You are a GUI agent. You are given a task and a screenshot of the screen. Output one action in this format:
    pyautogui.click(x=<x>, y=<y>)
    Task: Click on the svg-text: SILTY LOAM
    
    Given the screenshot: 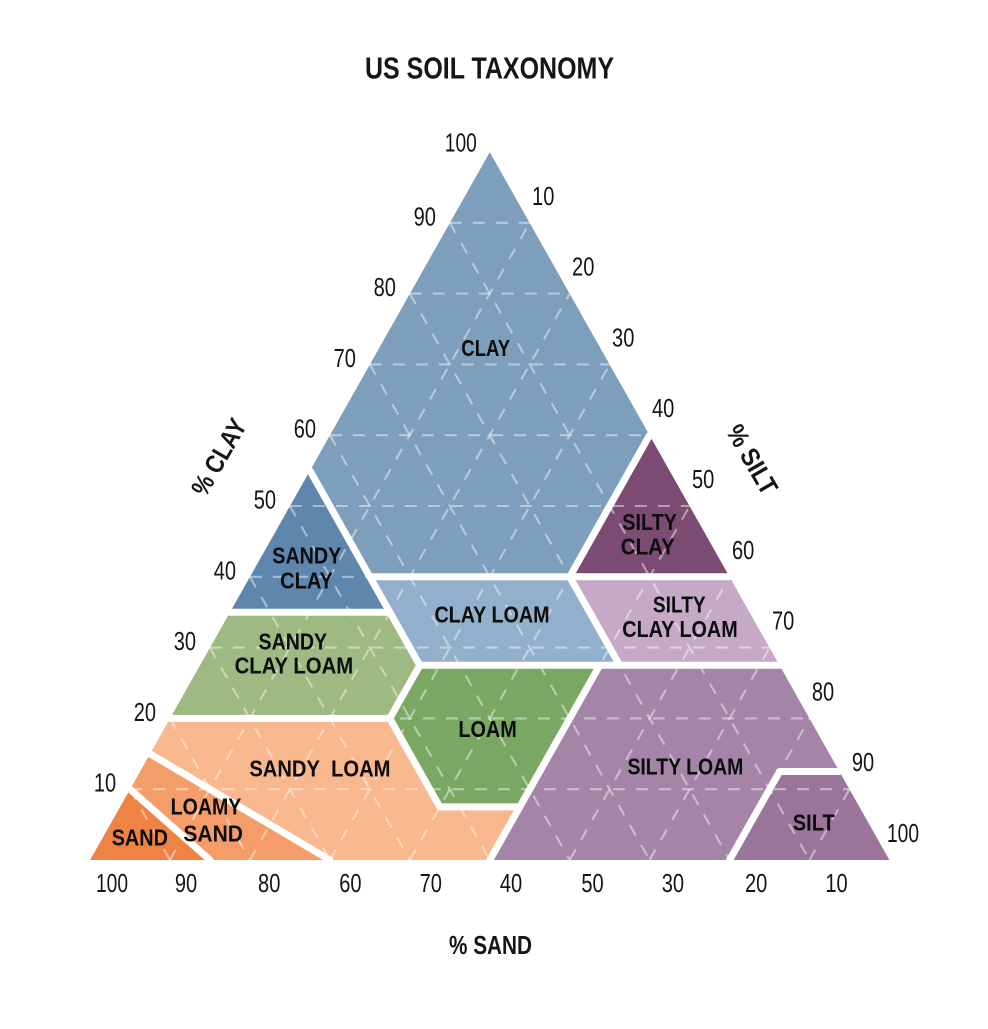 What is the action you would take?
    pyautogui.click(x=685, y=766)
    